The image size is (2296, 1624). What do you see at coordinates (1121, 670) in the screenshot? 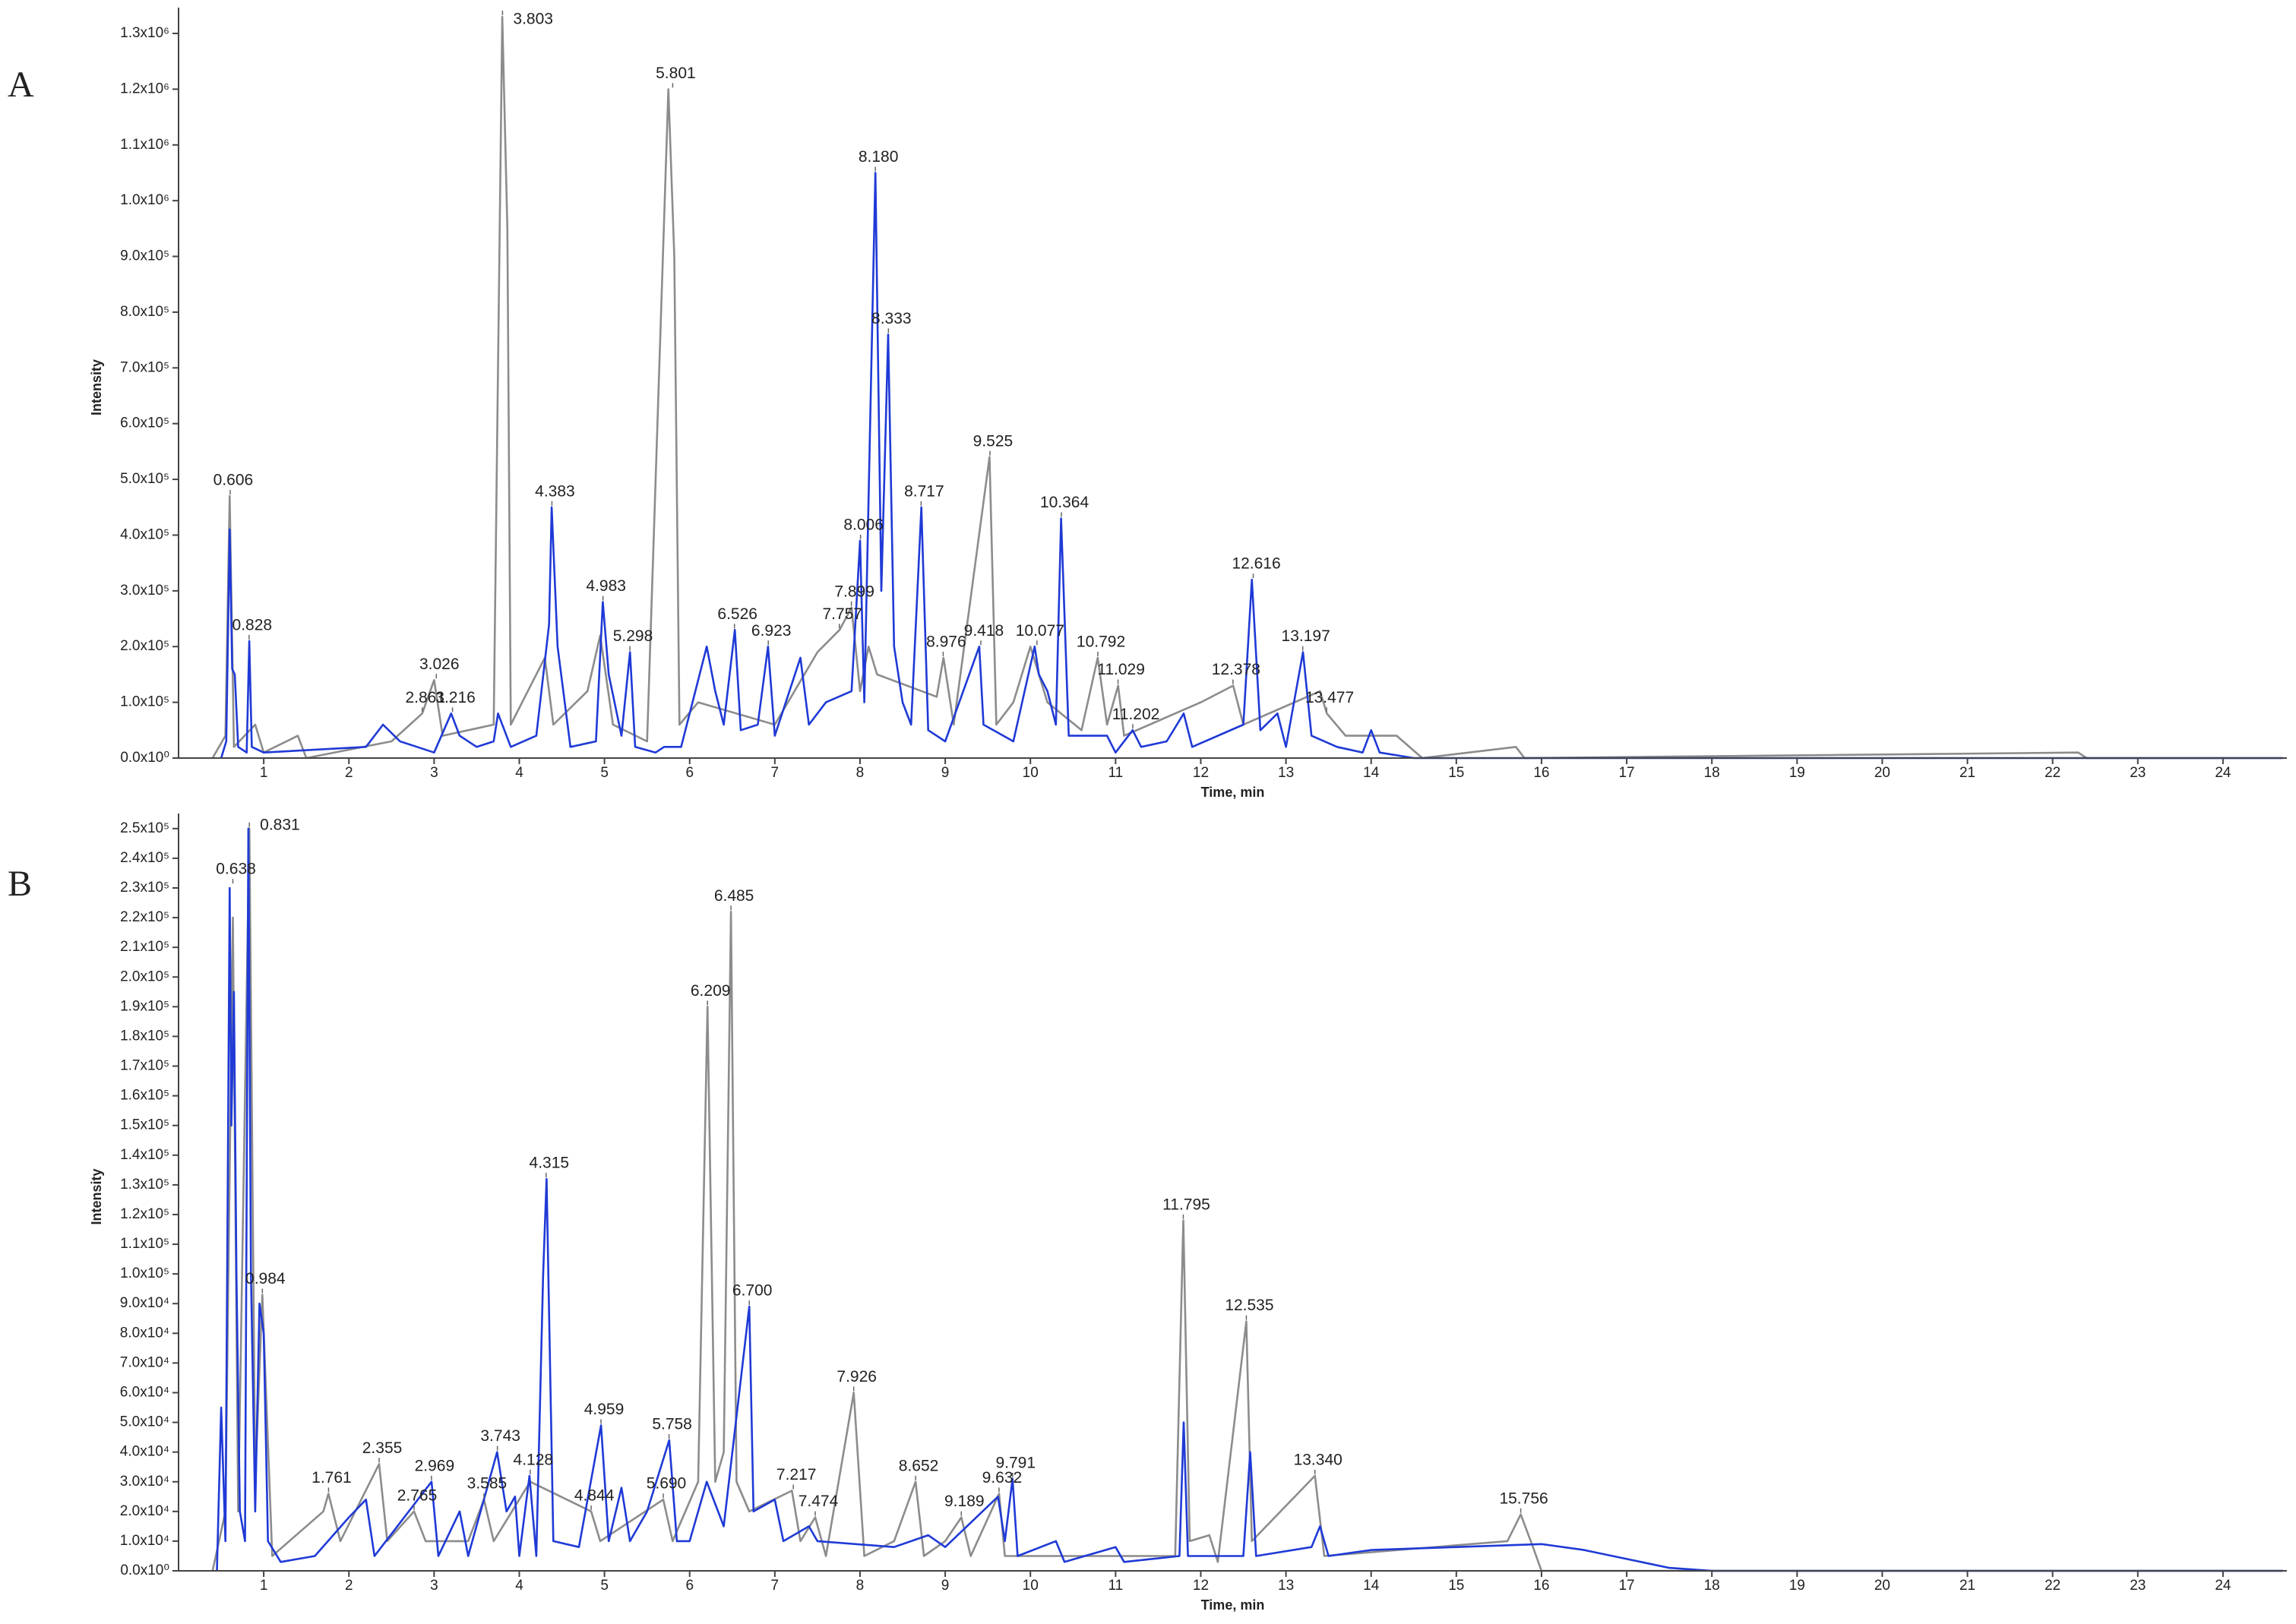
I see `peak-label: 11.029` at bounding box center [1121, 670].